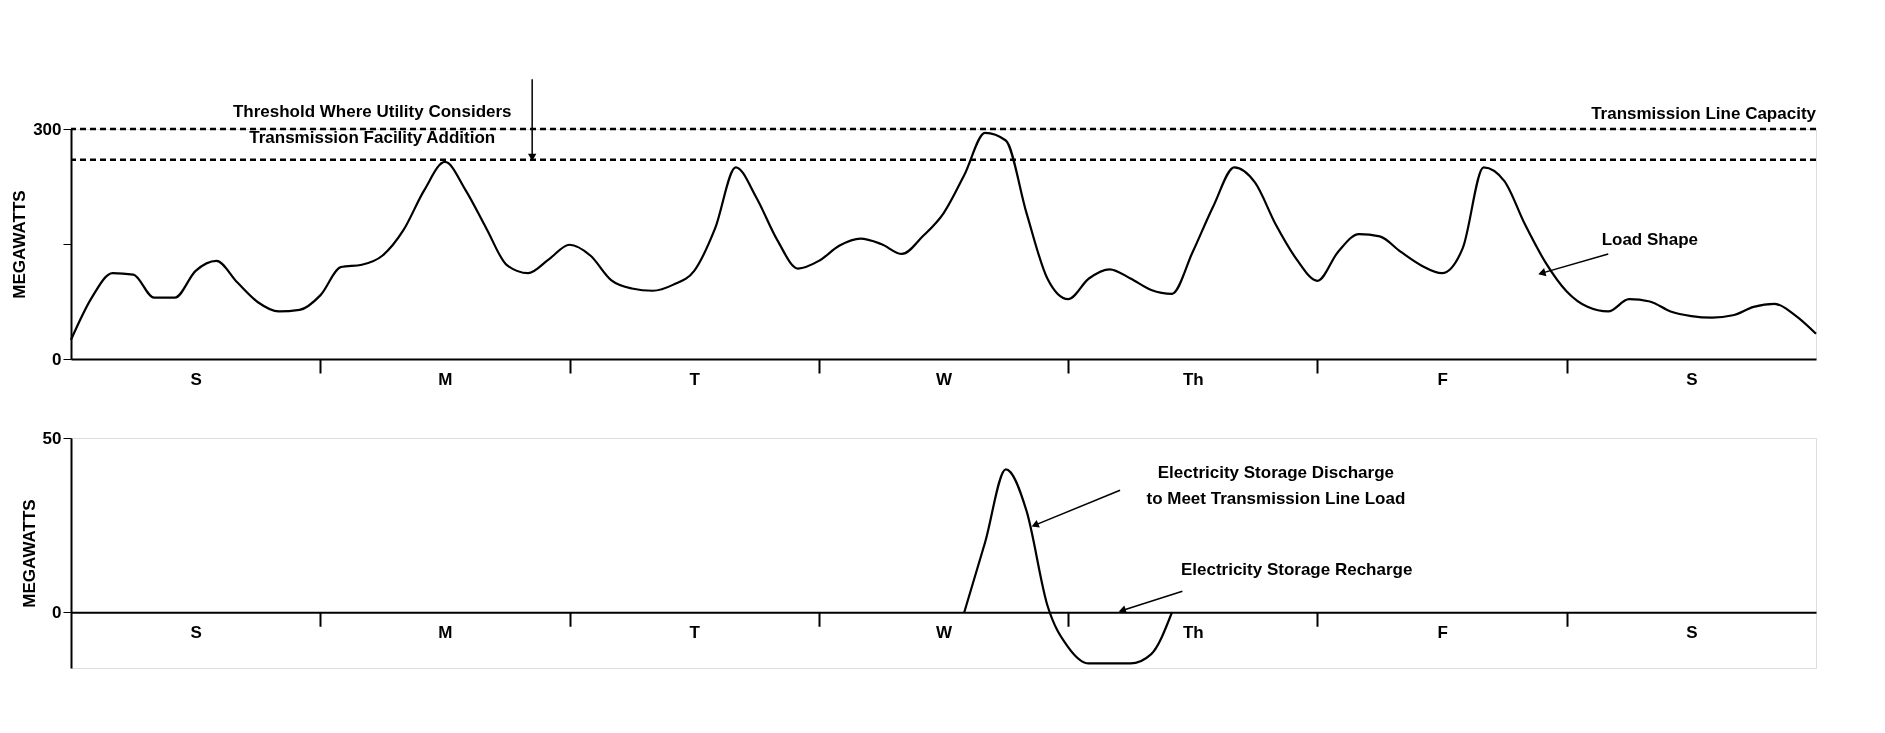  What do you see at coordinates (52, 438) in the screenshot?
I see `y-tick-label: 50` at bounding box center [52, 438].